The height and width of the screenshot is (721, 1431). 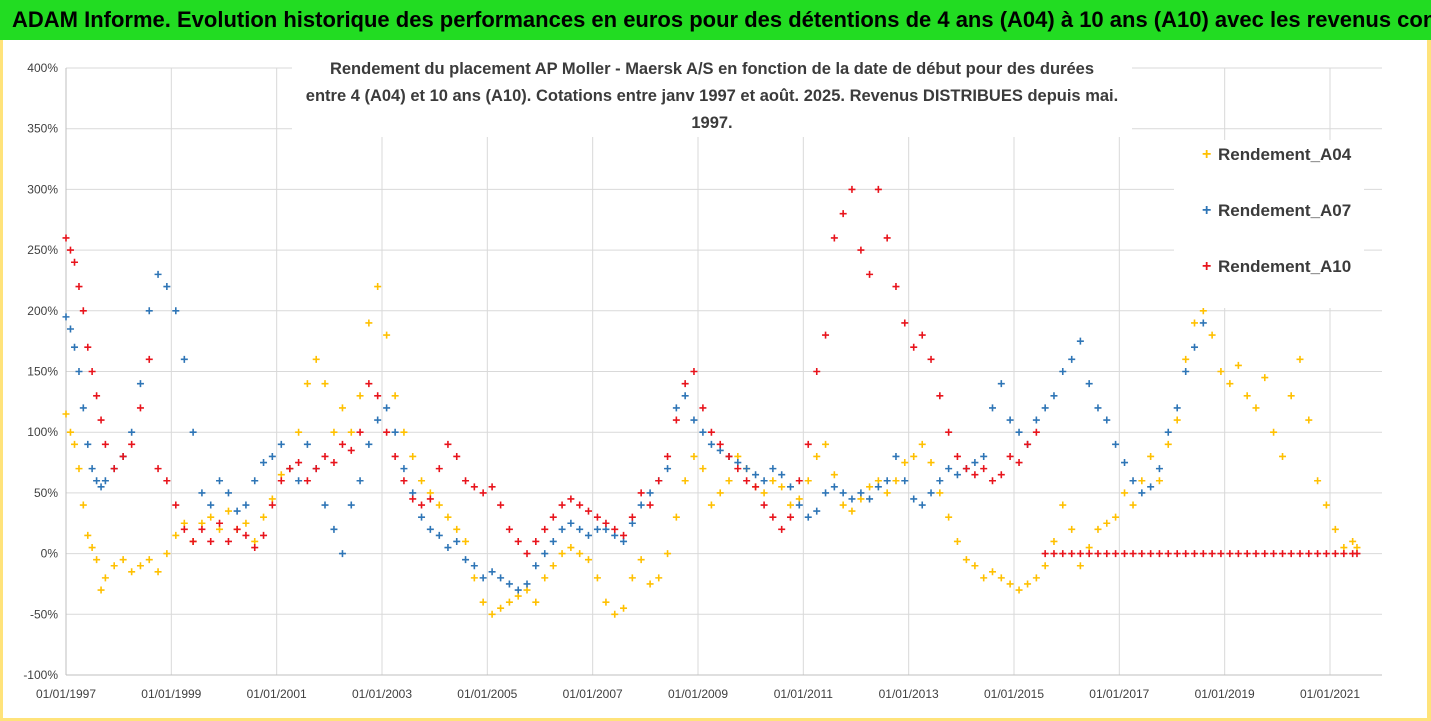 I want to click on x-tick-label: 01/01/2017, so click(x=1119, y=694).